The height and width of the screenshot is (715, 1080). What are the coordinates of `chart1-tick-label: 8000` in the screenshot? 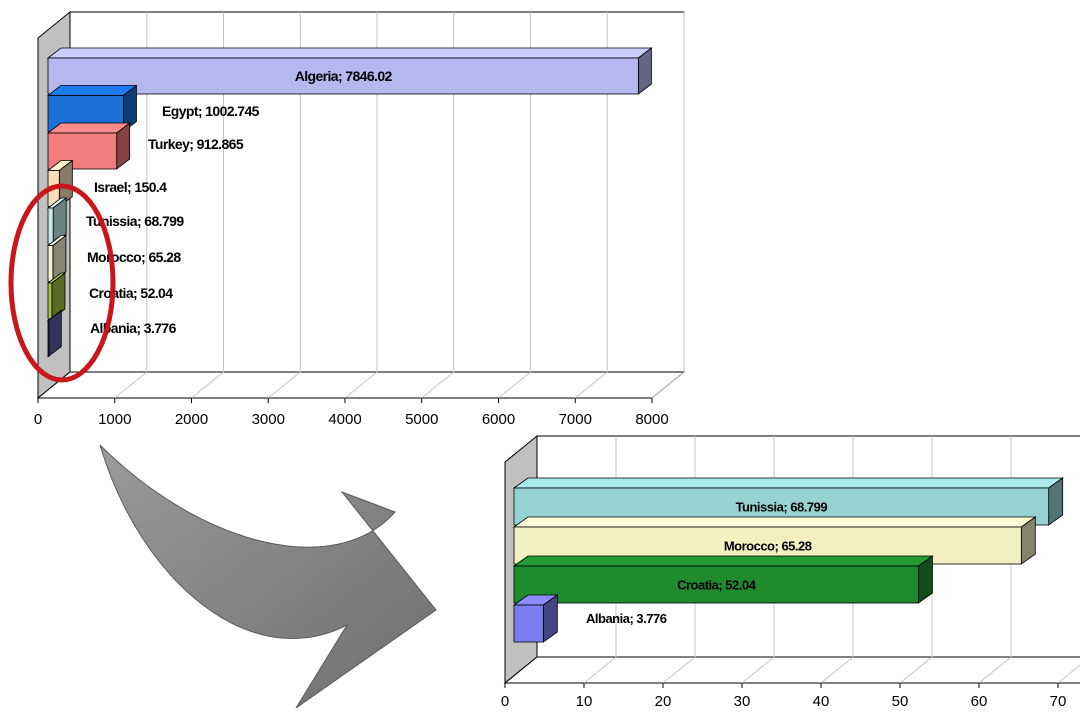 It's located at (651, 419).